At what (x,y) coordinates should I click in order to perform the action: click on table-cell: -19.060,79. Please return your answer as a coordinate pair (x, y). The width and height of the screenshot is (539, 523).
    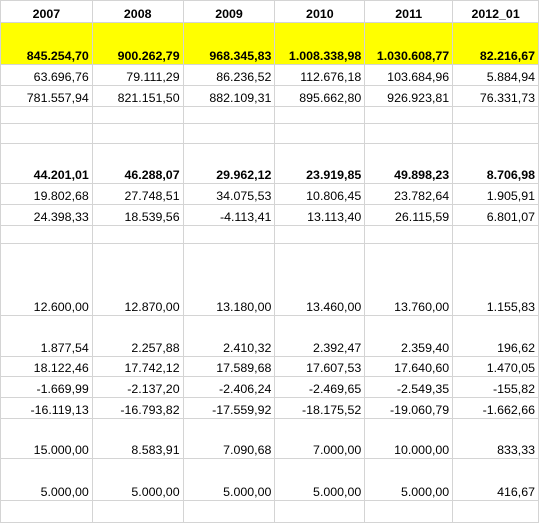
    Looking at the image, I should click on (409, 408).